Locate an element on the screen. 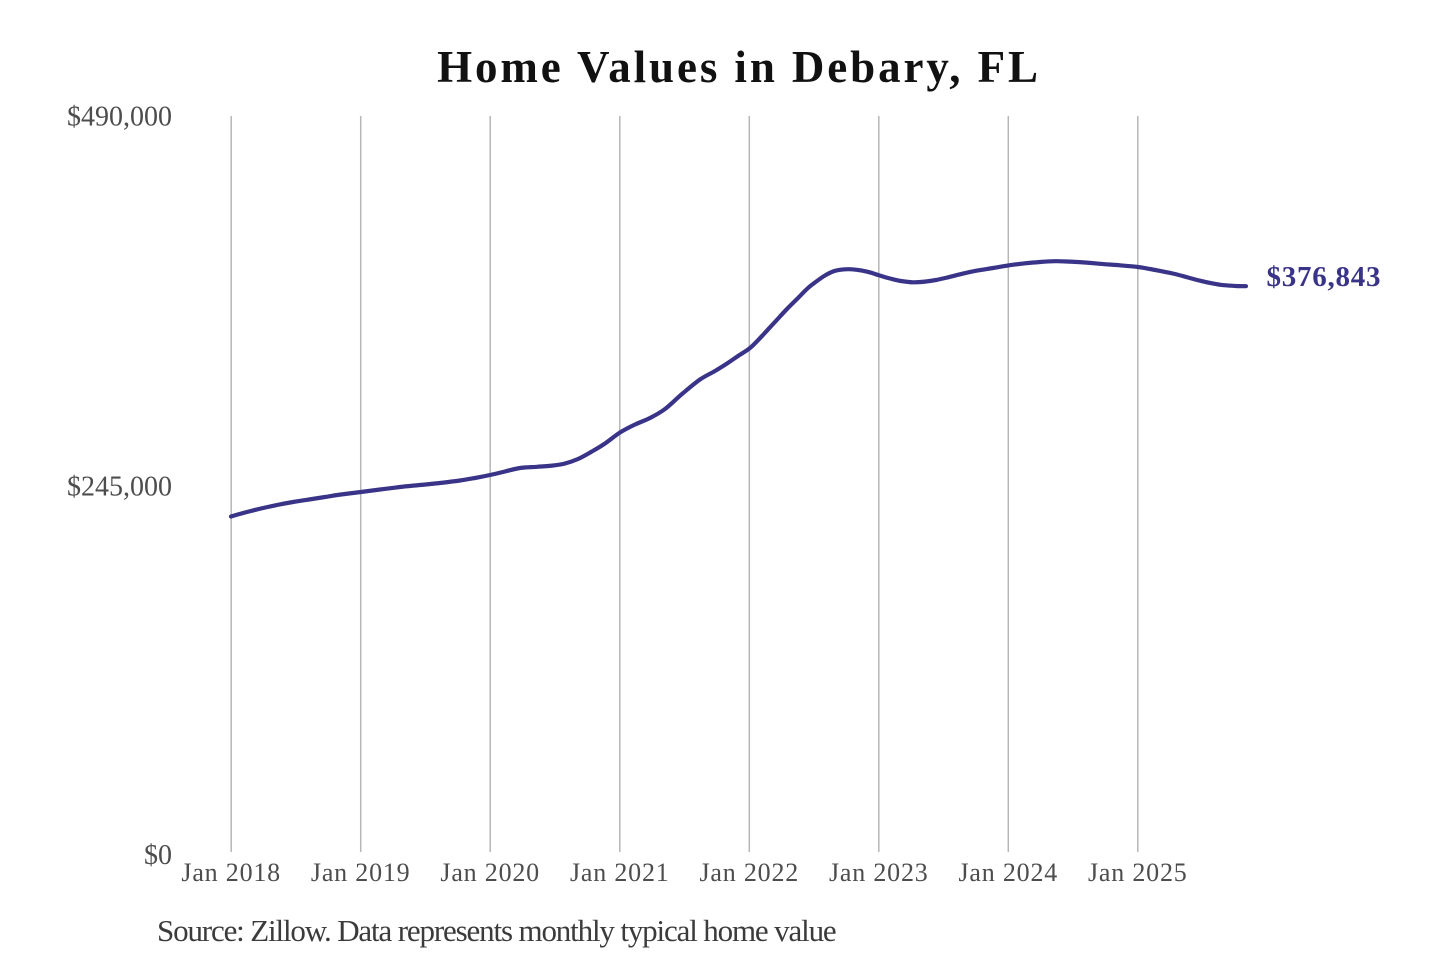 The image size is (1440, 960). svg-text: Jan 2023 is located at coordinates (879, 872).